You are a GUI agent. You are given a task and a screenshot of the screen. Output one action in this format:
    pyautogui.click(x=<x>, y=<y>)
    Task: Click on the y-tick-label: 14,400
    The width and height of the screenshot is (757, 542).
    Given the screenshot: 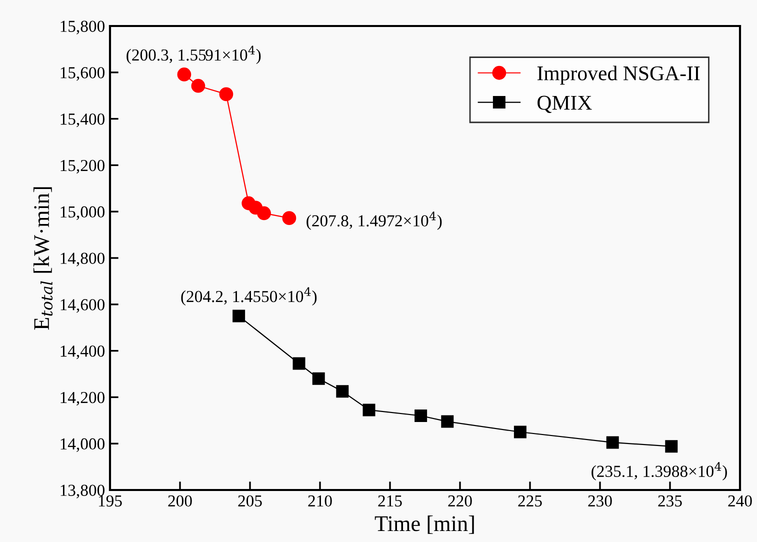 What is the action you would take?
    pyautogui.click(x=82, y=353)
    